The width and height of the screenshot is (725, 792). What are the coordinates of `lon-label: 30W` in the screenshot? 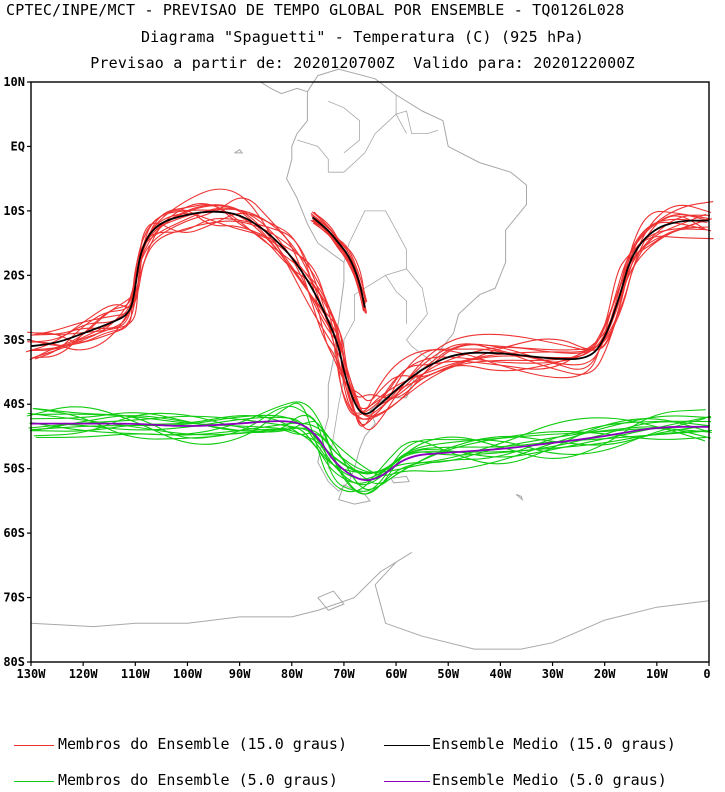 It's located at (553, 674).